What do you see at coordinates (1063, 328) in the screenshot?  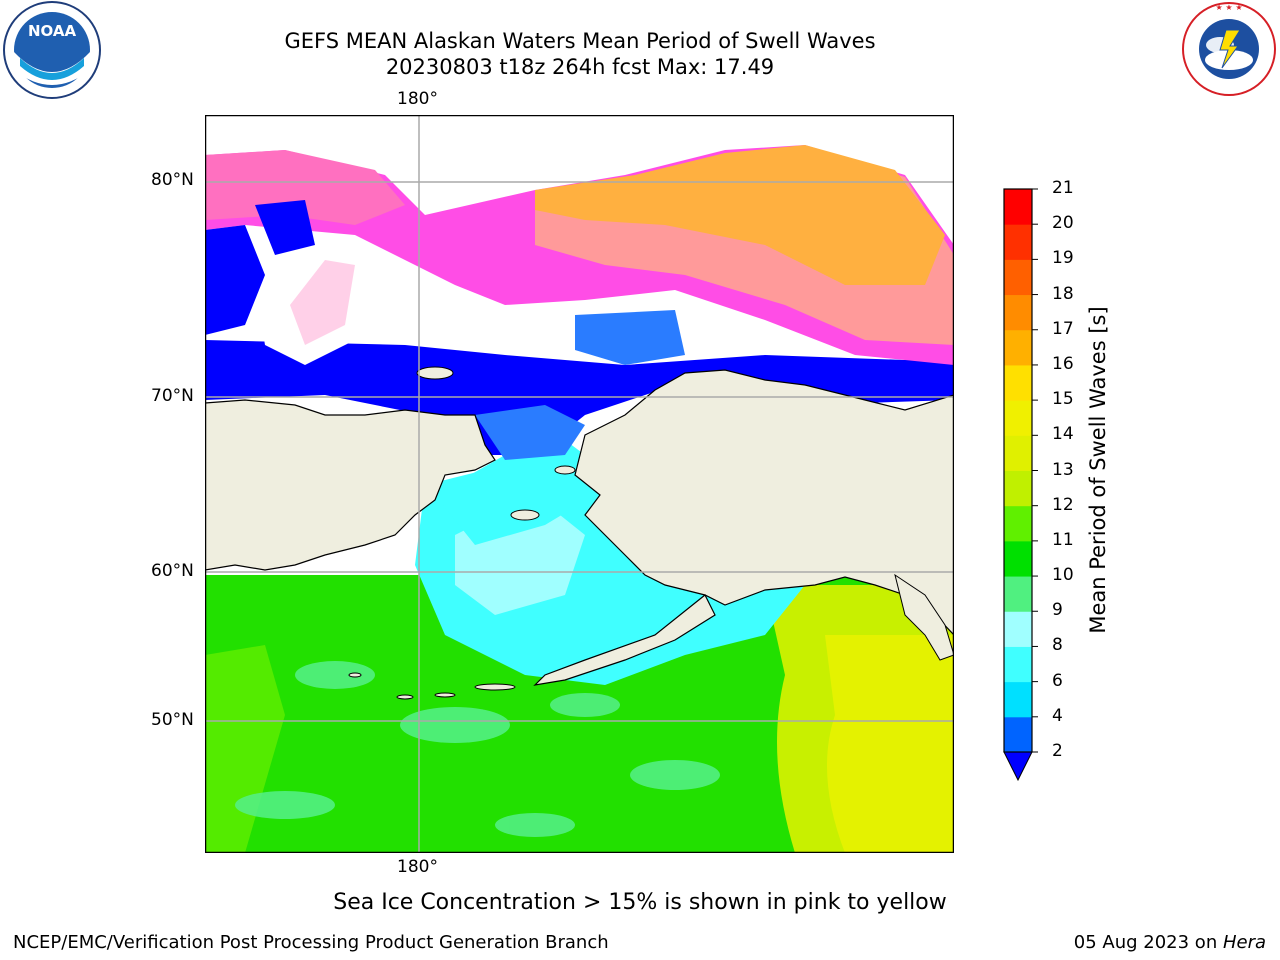 I see `colorbar-tick-label: 17` at bounding box center [1063, 328].